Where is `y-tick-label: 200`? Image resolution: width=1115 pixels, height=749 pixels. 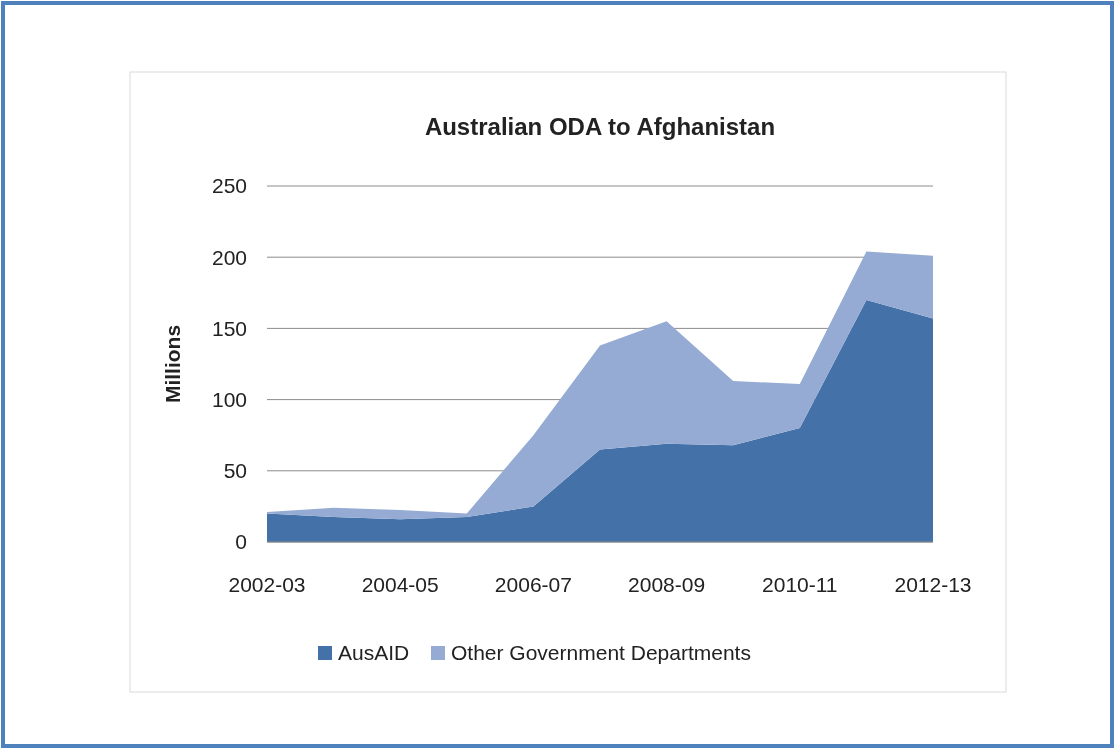
y-tick-label: 200 is located at coordinates (229, 257).